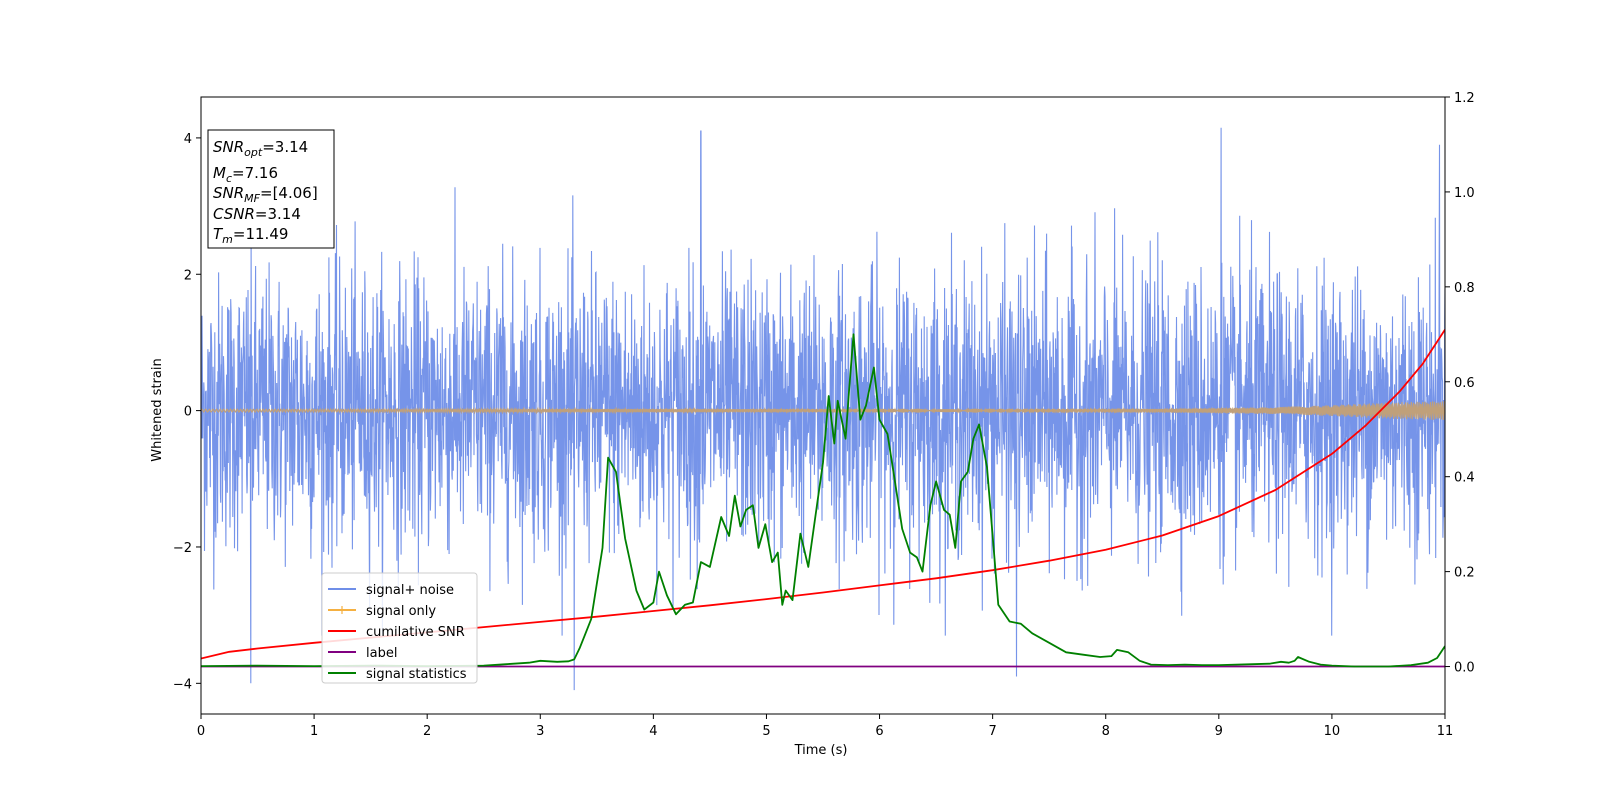 Image resolution: width=1600 pixels, height=800 pixels. What do you see at coordinates (188, 139) in the screenshot?
I see `y-tick-label: 4` at bounding box center [188, 139].